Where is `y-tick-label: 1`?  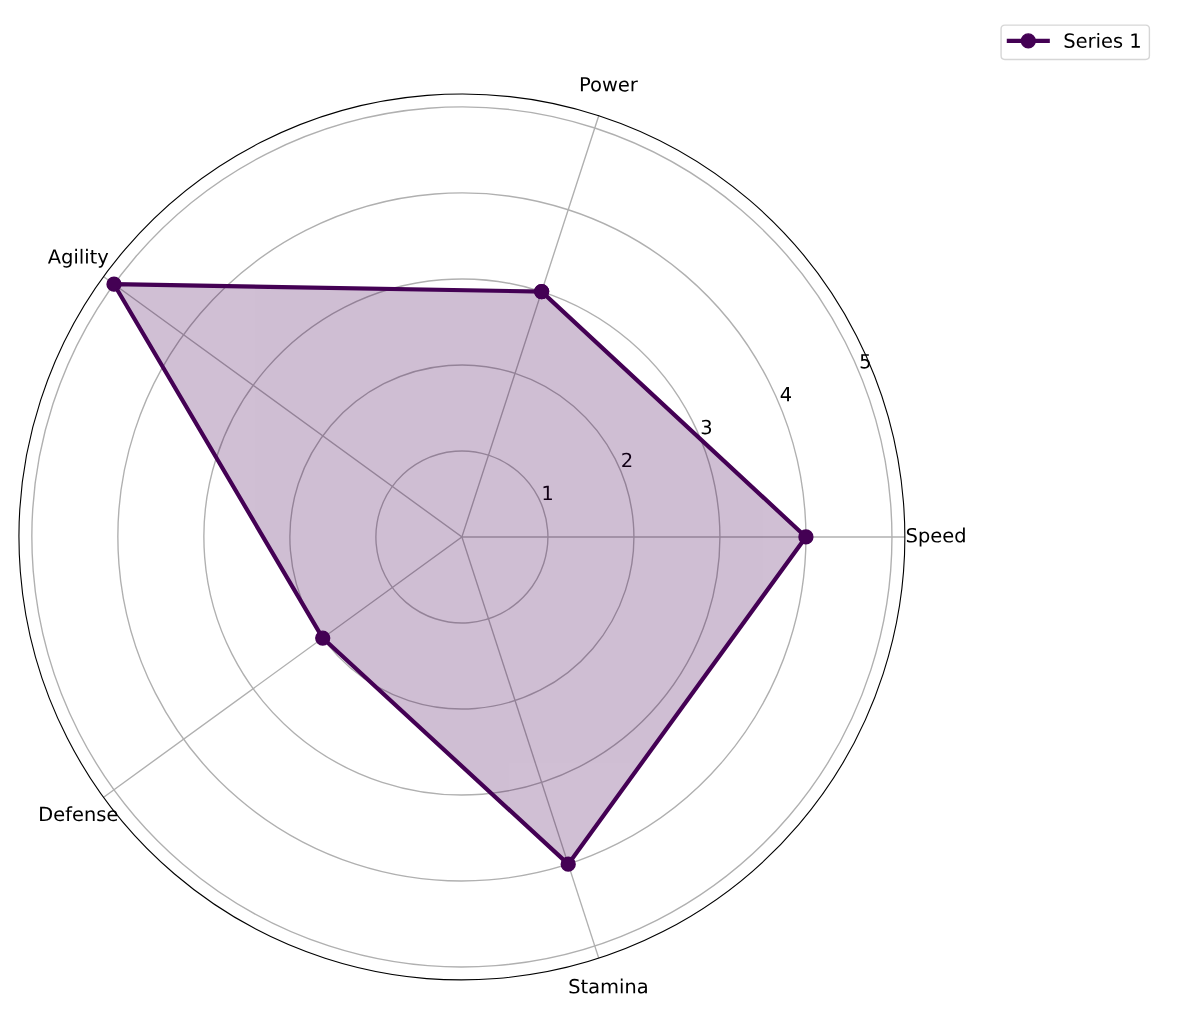 y-tick-label: 1 is located at coordinates (547, 493).